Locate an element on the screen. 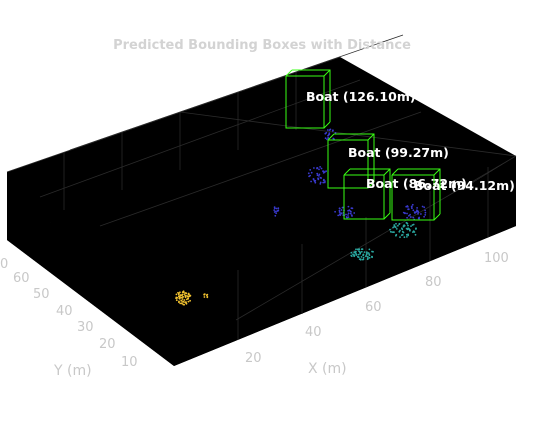  bounding-box-label: Boat (99.27m) is located at coordinates (398, 152).